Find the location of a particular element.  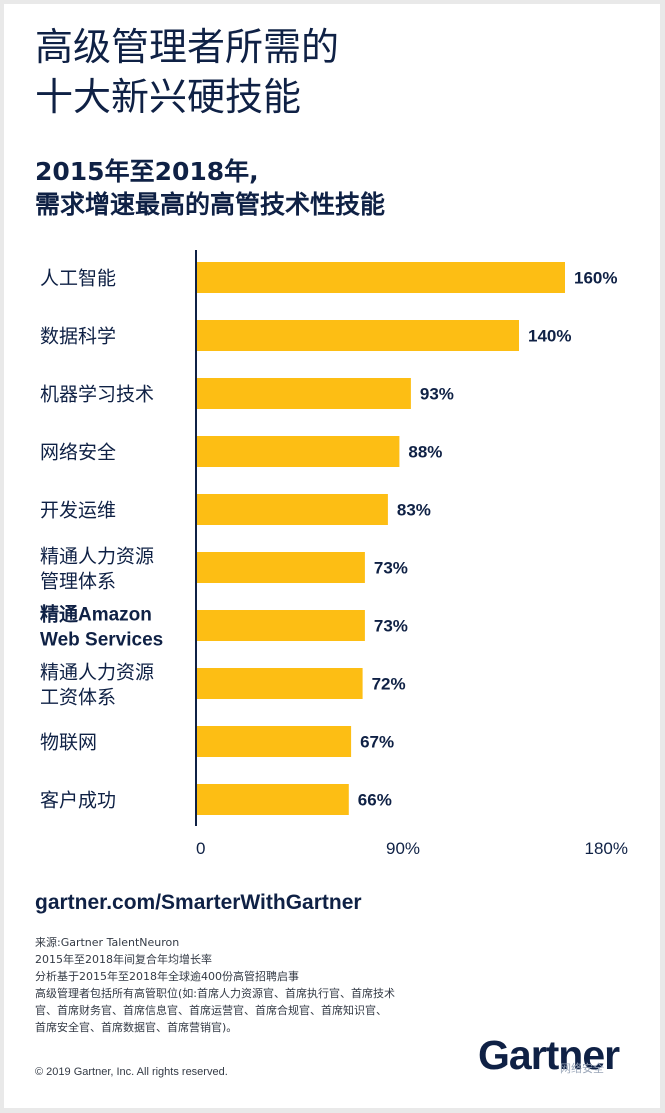

value-label: 93% is located at coordinates (437, 394).